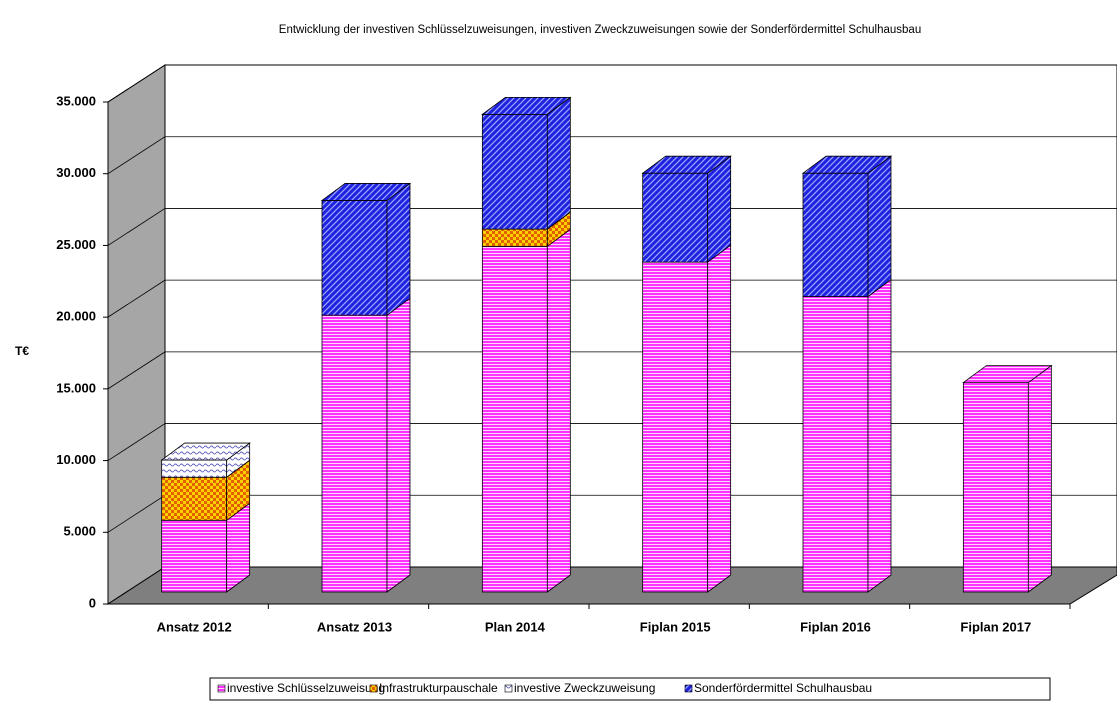 The image size is (1117, 704). What do you see at coordinates (783, 688) in the screenshot?
I see `legend-label: Sonderfördermittel Schulhausbau` at bounding box center [783, 688].